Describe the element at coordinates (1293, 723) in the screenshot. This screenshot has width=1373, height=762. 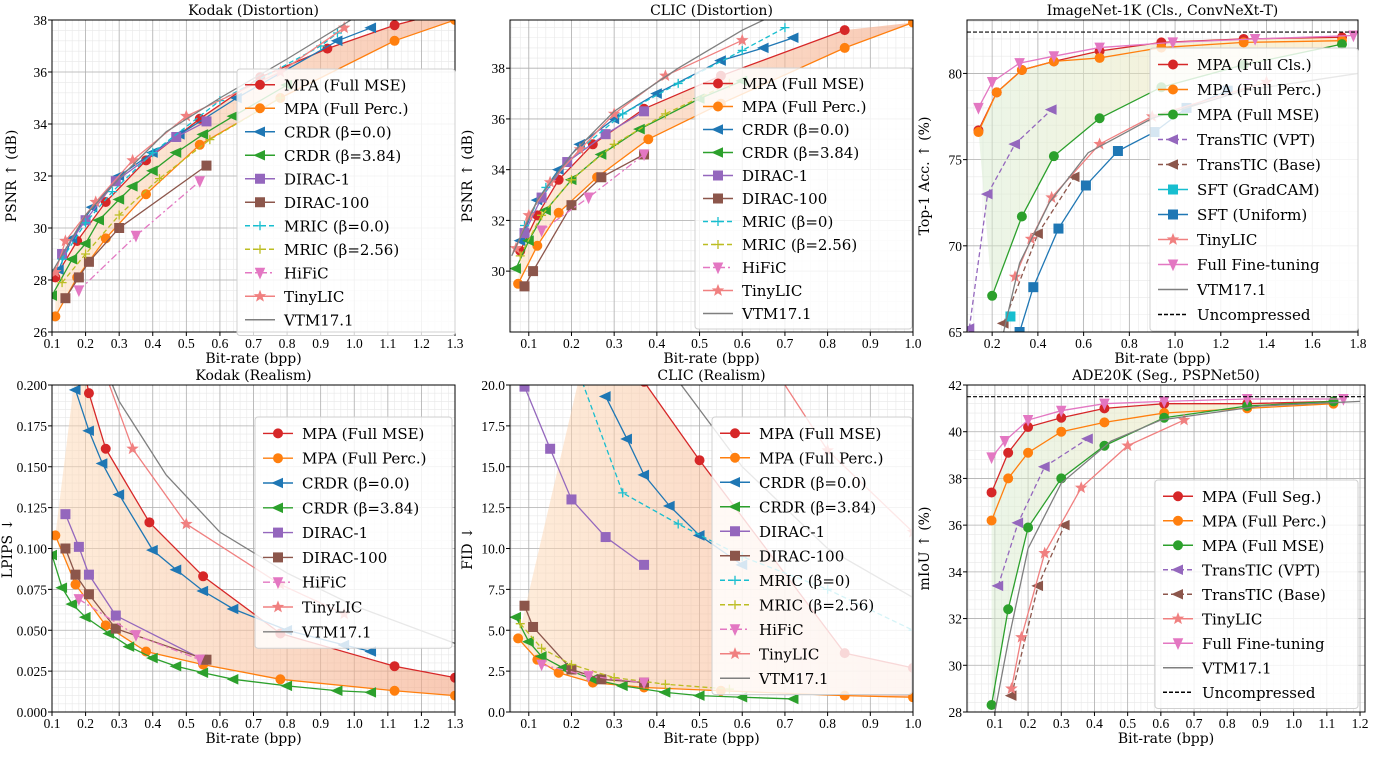
I see `x-tick-label: 1.0` at that location.